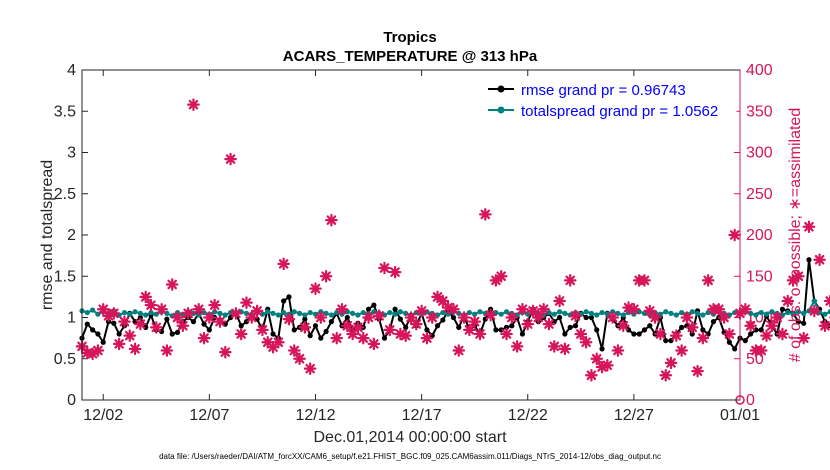  I want to click on y-tick-label-right: 400, so click(759, 70).